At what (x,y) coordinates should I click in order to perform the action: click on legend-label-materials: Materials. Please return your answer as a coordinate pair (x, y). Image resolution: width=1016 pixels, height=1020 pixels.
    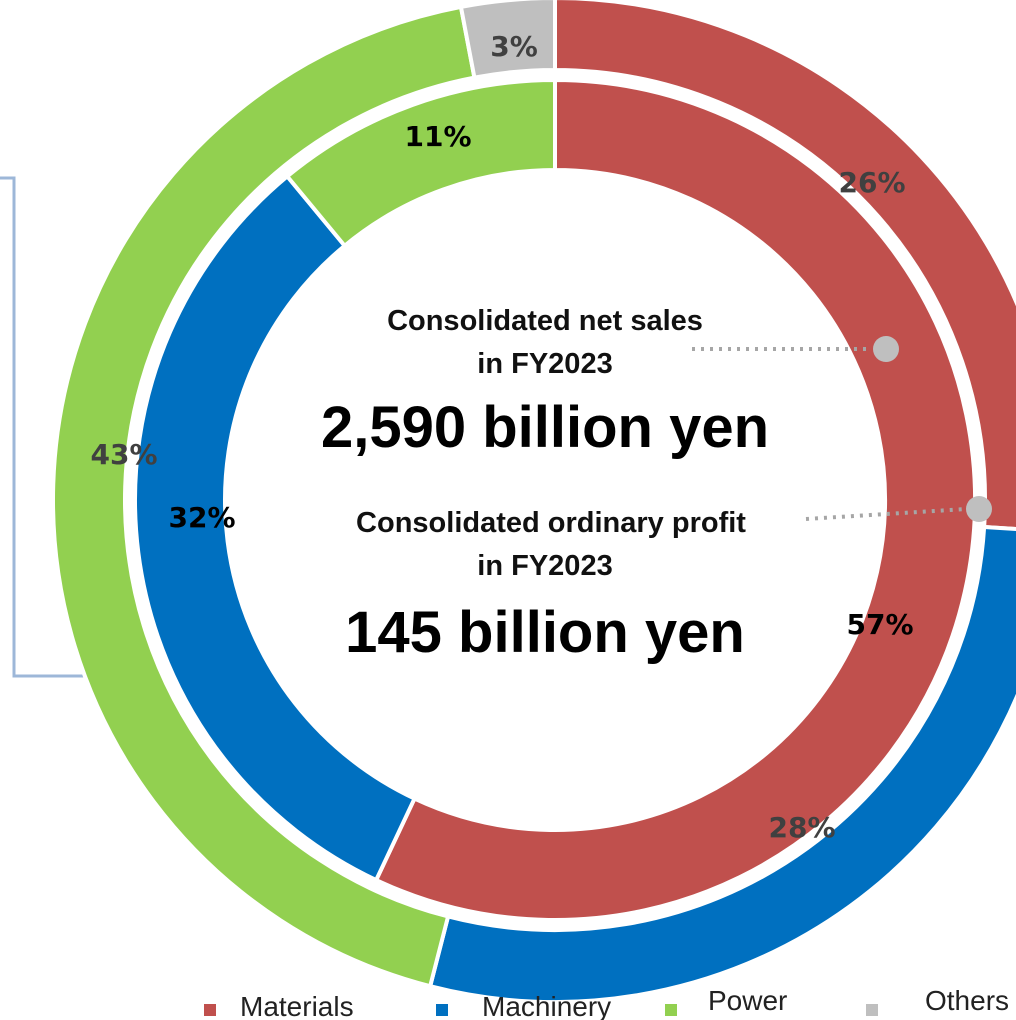
    Looking at the image, I should click on (297, 1005).